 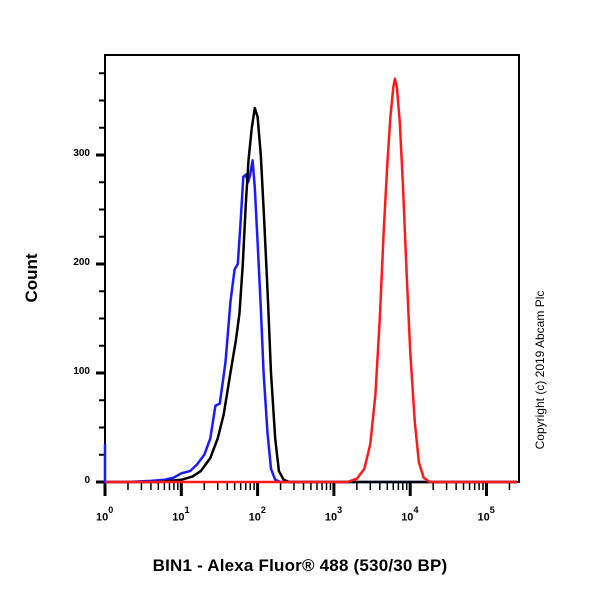 What do you see at coordinates (333, 514) in the screenshot?
I see `x-tick-label: 10³` at bounding box center [333, 514].